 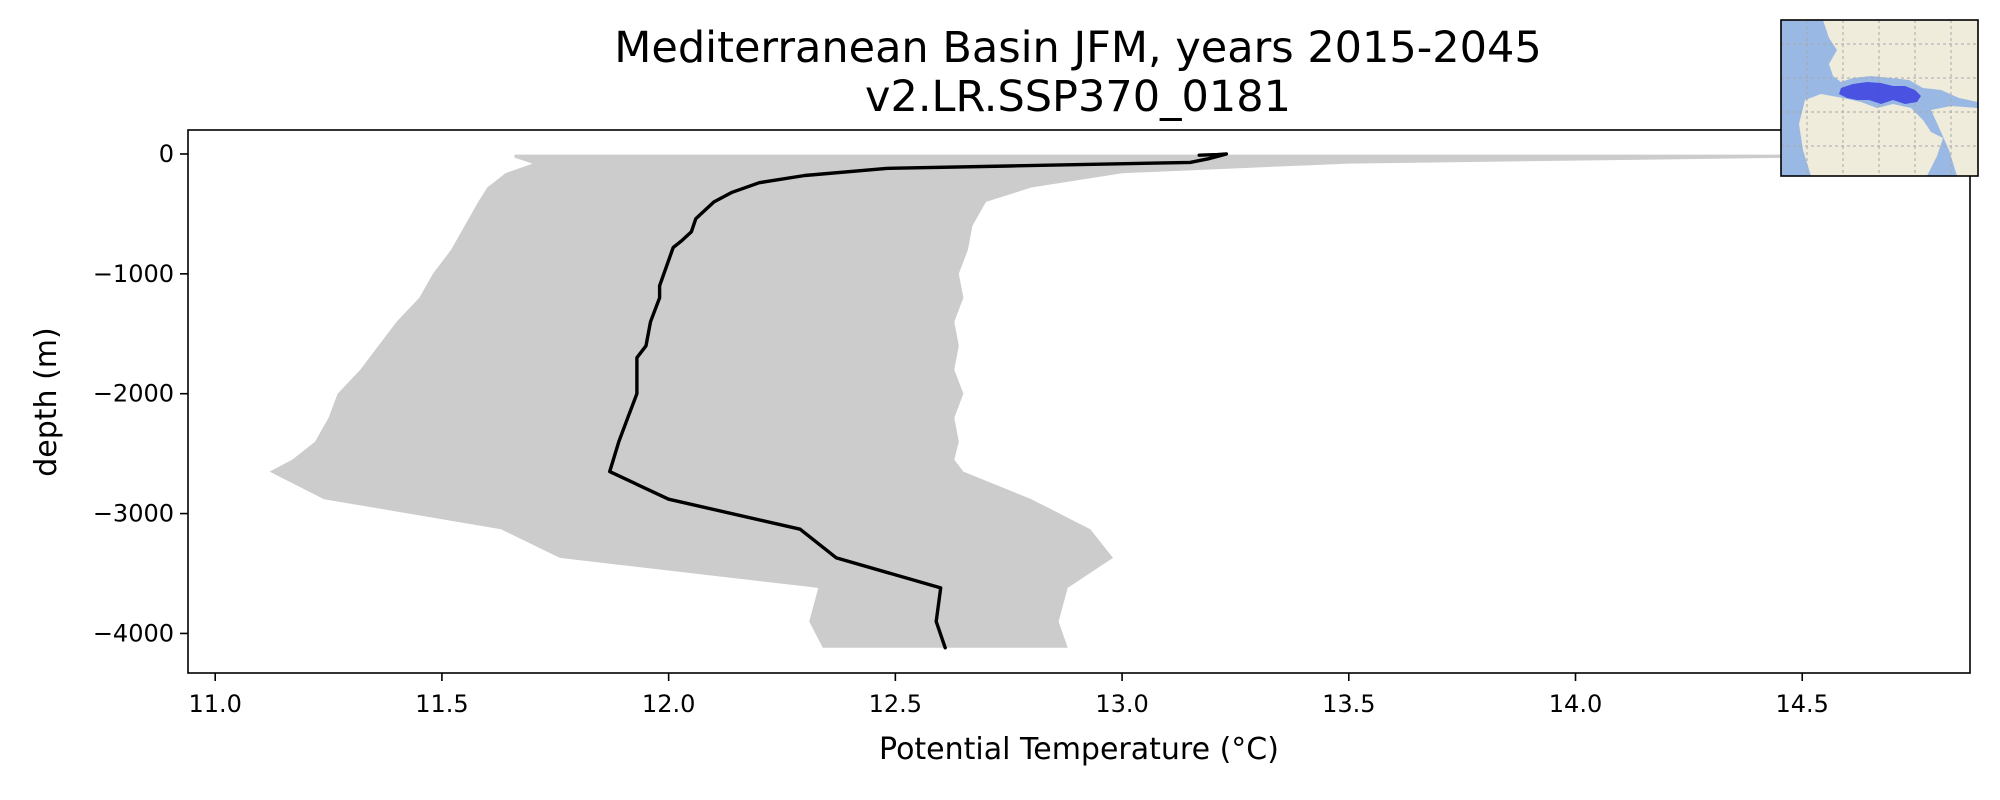 What do you see at coordinates (166, 154) in the screenshot?
I see `y-tick-label: 0` at bounding box center [166, 154].